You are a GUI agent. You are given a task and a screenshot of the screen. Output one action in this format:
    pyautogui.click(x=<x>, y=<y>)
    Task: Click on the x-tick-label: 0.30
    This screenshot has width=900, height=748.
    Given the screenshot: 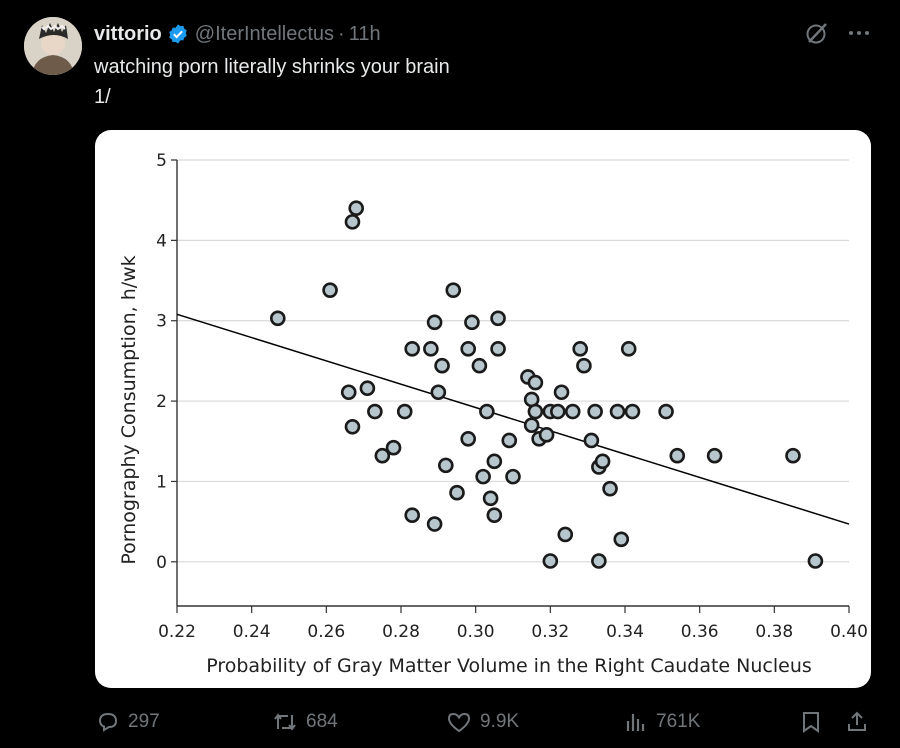 What is the action you would take?
    pyautogui.click(x=476, y=632)
    